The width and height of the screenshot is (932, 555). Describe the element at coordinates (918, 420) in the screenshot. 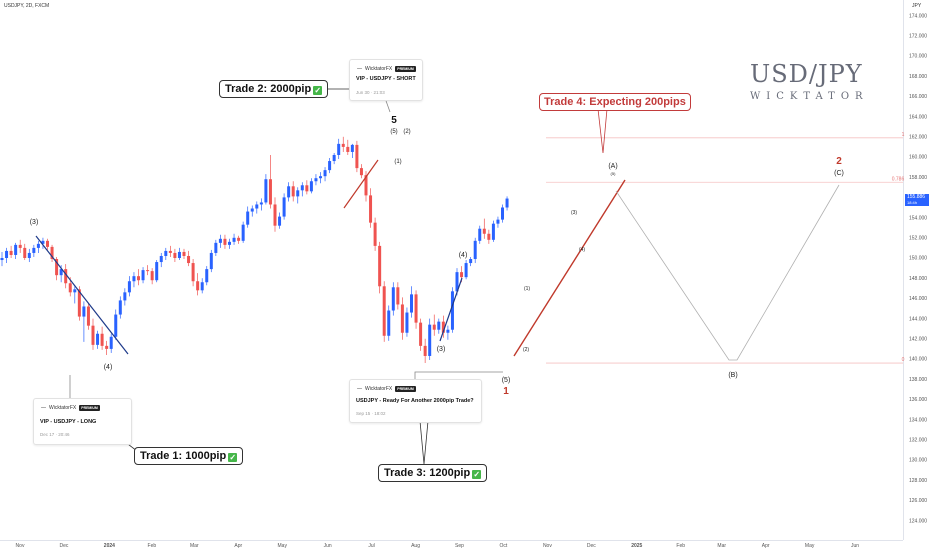

I see `y-tick-label: 134.000` at that location.